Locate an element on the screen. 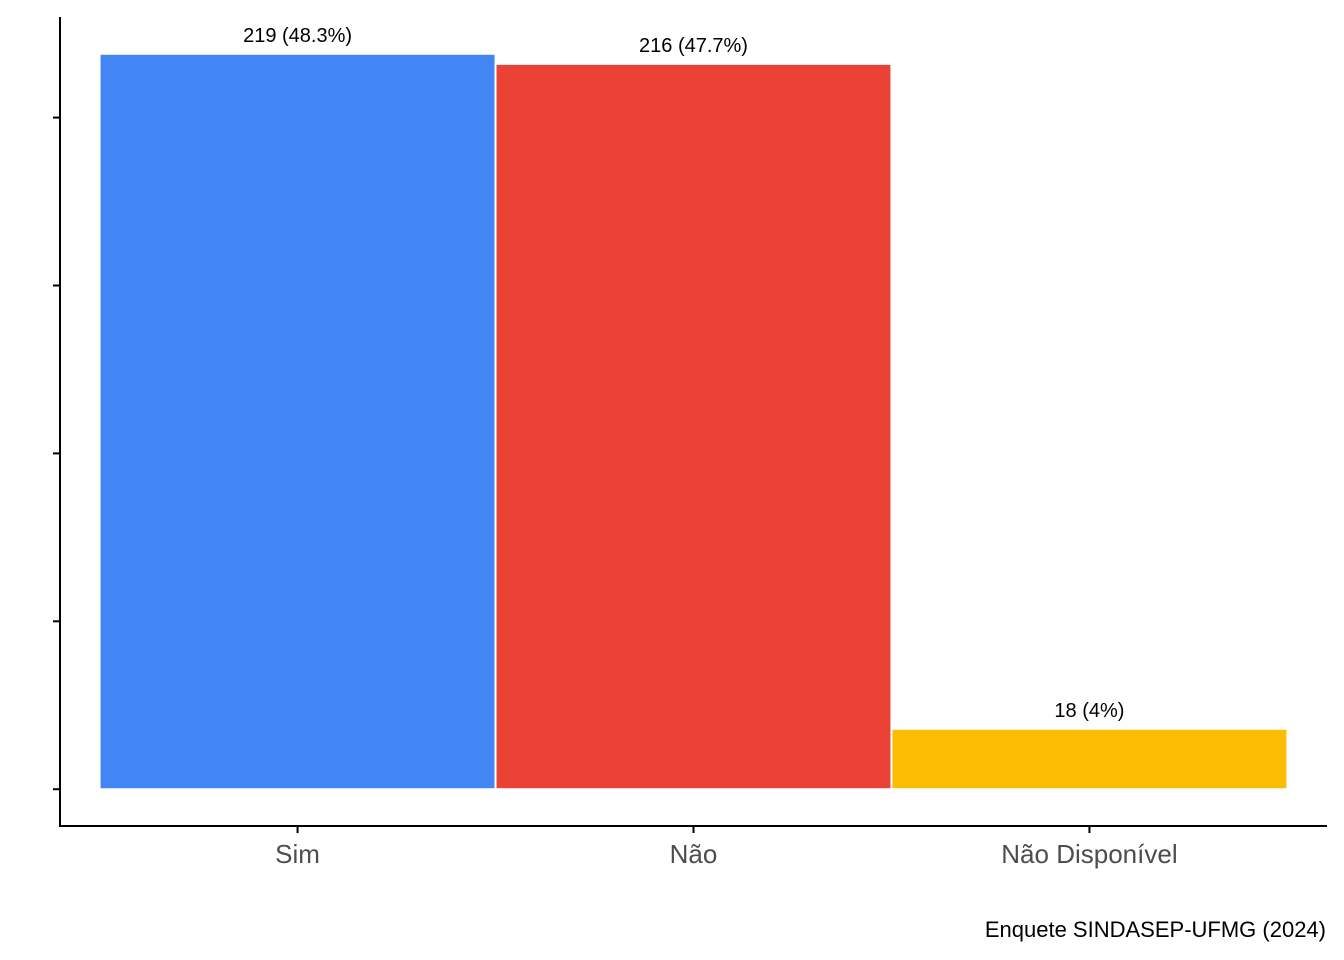 This screenshot has height=960, width=1344. bar is located at coordinates (1089, 759).